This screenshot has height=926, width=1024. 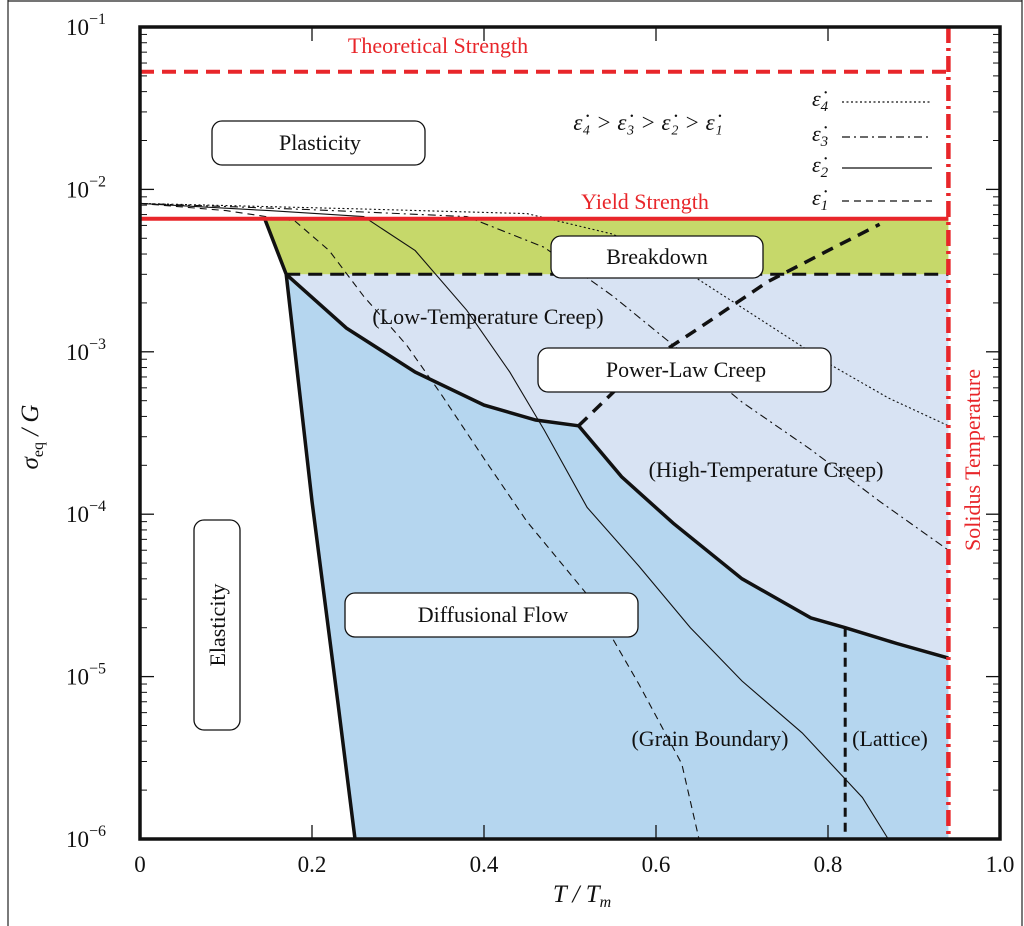 What do you see at coordinates (972, 460) in the screenshot?
I see `solidus-temperature-label: Solidus Temperature` at bounding box center [972, 460].